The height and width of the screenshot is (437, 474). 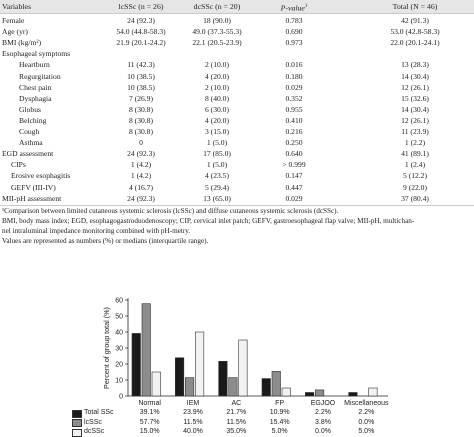 I want to click on table-cell: 0.955, so click(x=294, y=109).